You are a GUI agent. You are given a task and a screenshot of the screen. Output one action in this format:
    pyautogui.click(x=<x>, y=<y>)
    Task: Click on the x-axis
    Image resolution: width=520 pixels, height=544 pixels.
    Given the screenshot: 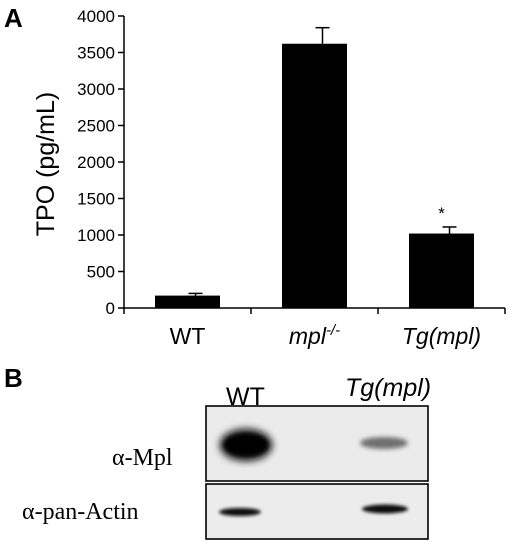 What is the action you would take?
    pyautogui.click(x=314, y=310)
    